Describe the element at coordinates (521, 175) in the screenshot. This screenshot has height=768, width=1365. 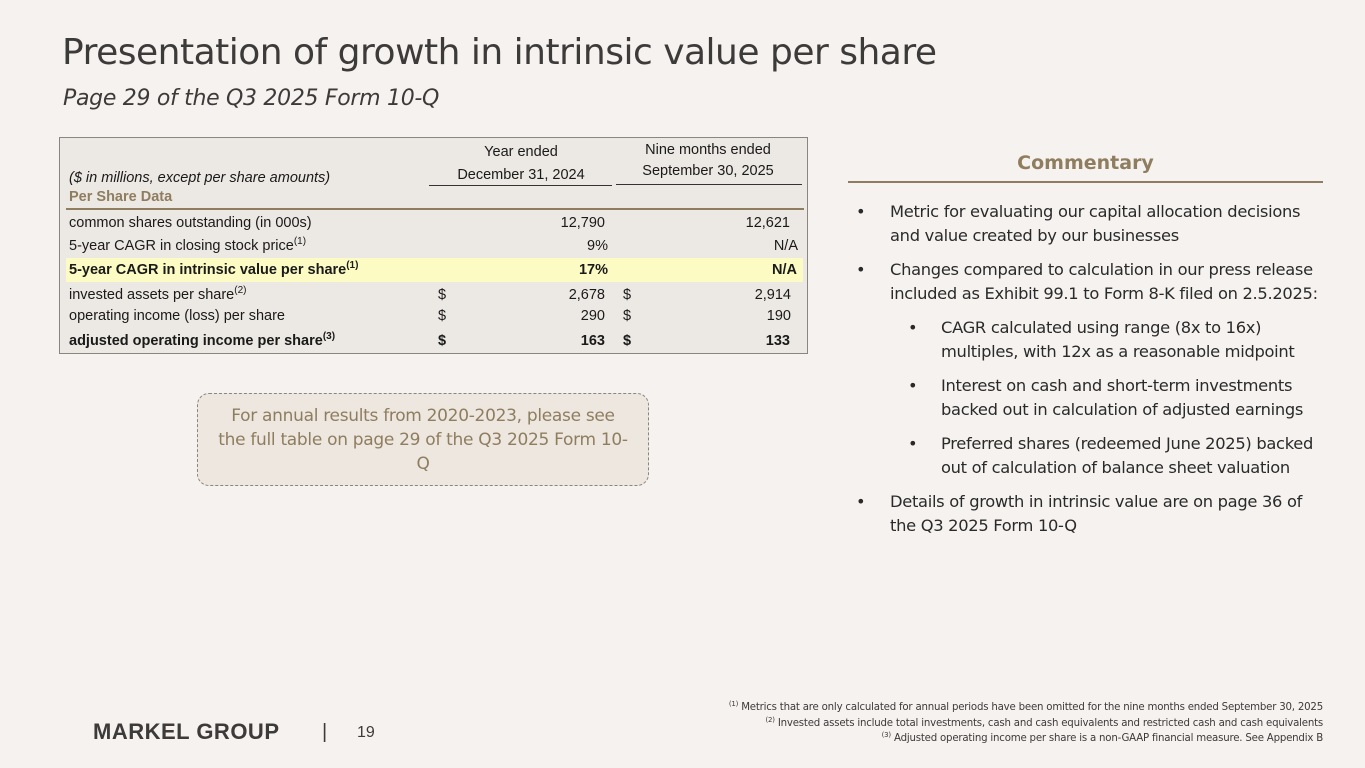
I see `col1-header-line2: December 31, 2024` at that location.